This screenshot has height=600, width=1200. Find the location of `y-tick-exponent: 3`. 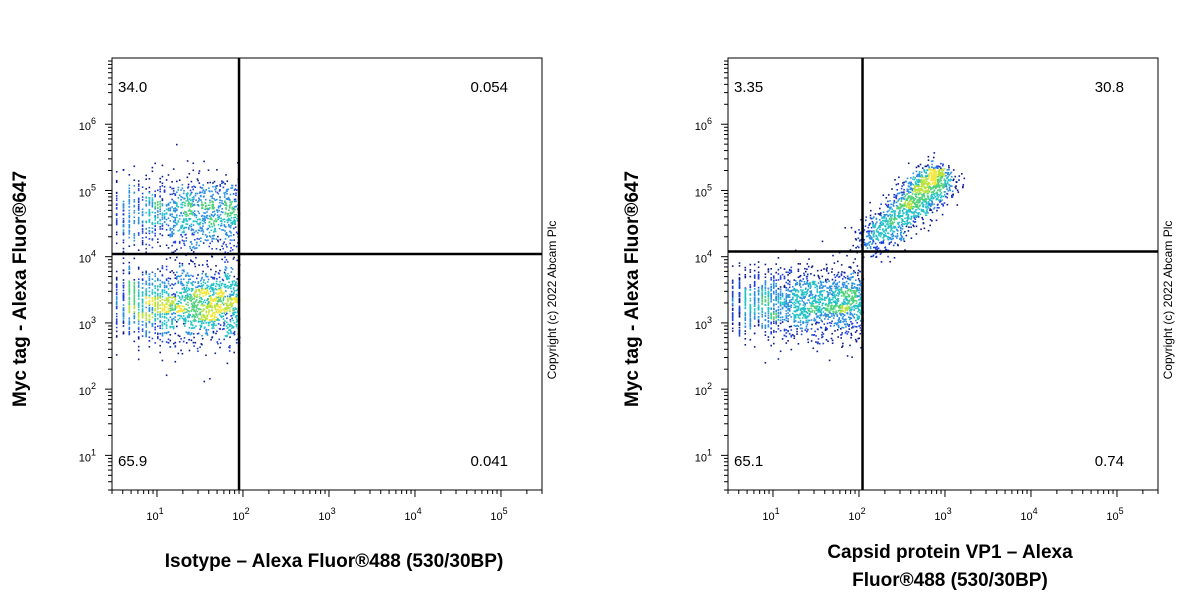

y-tick-exponent: 3 is located at coordinates (709, 320).